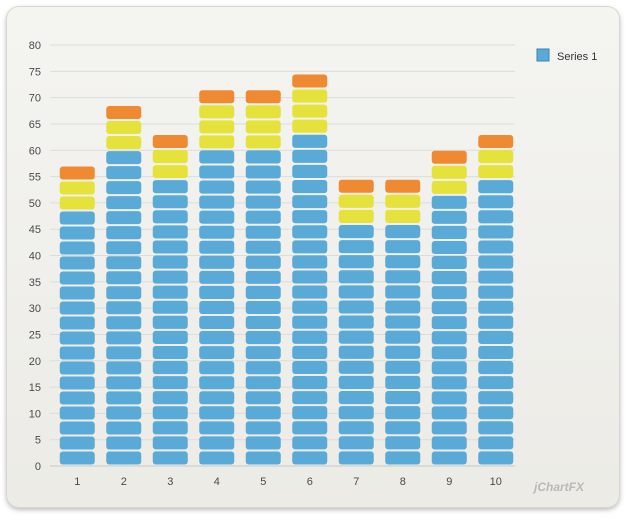 The width and height of the screenshot is (630, 525). I want to click on y-tick-label: 10, so click(35, 414).